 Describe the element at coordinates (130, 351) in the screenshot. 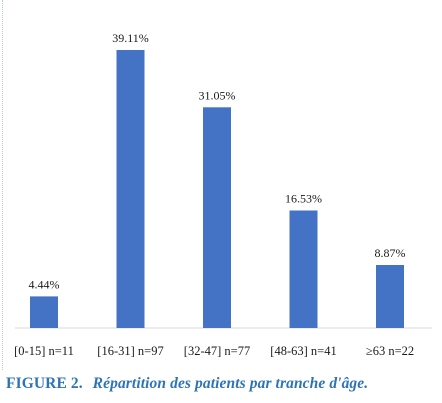

I see `category-label-1: [16-31] n=97` at that location.